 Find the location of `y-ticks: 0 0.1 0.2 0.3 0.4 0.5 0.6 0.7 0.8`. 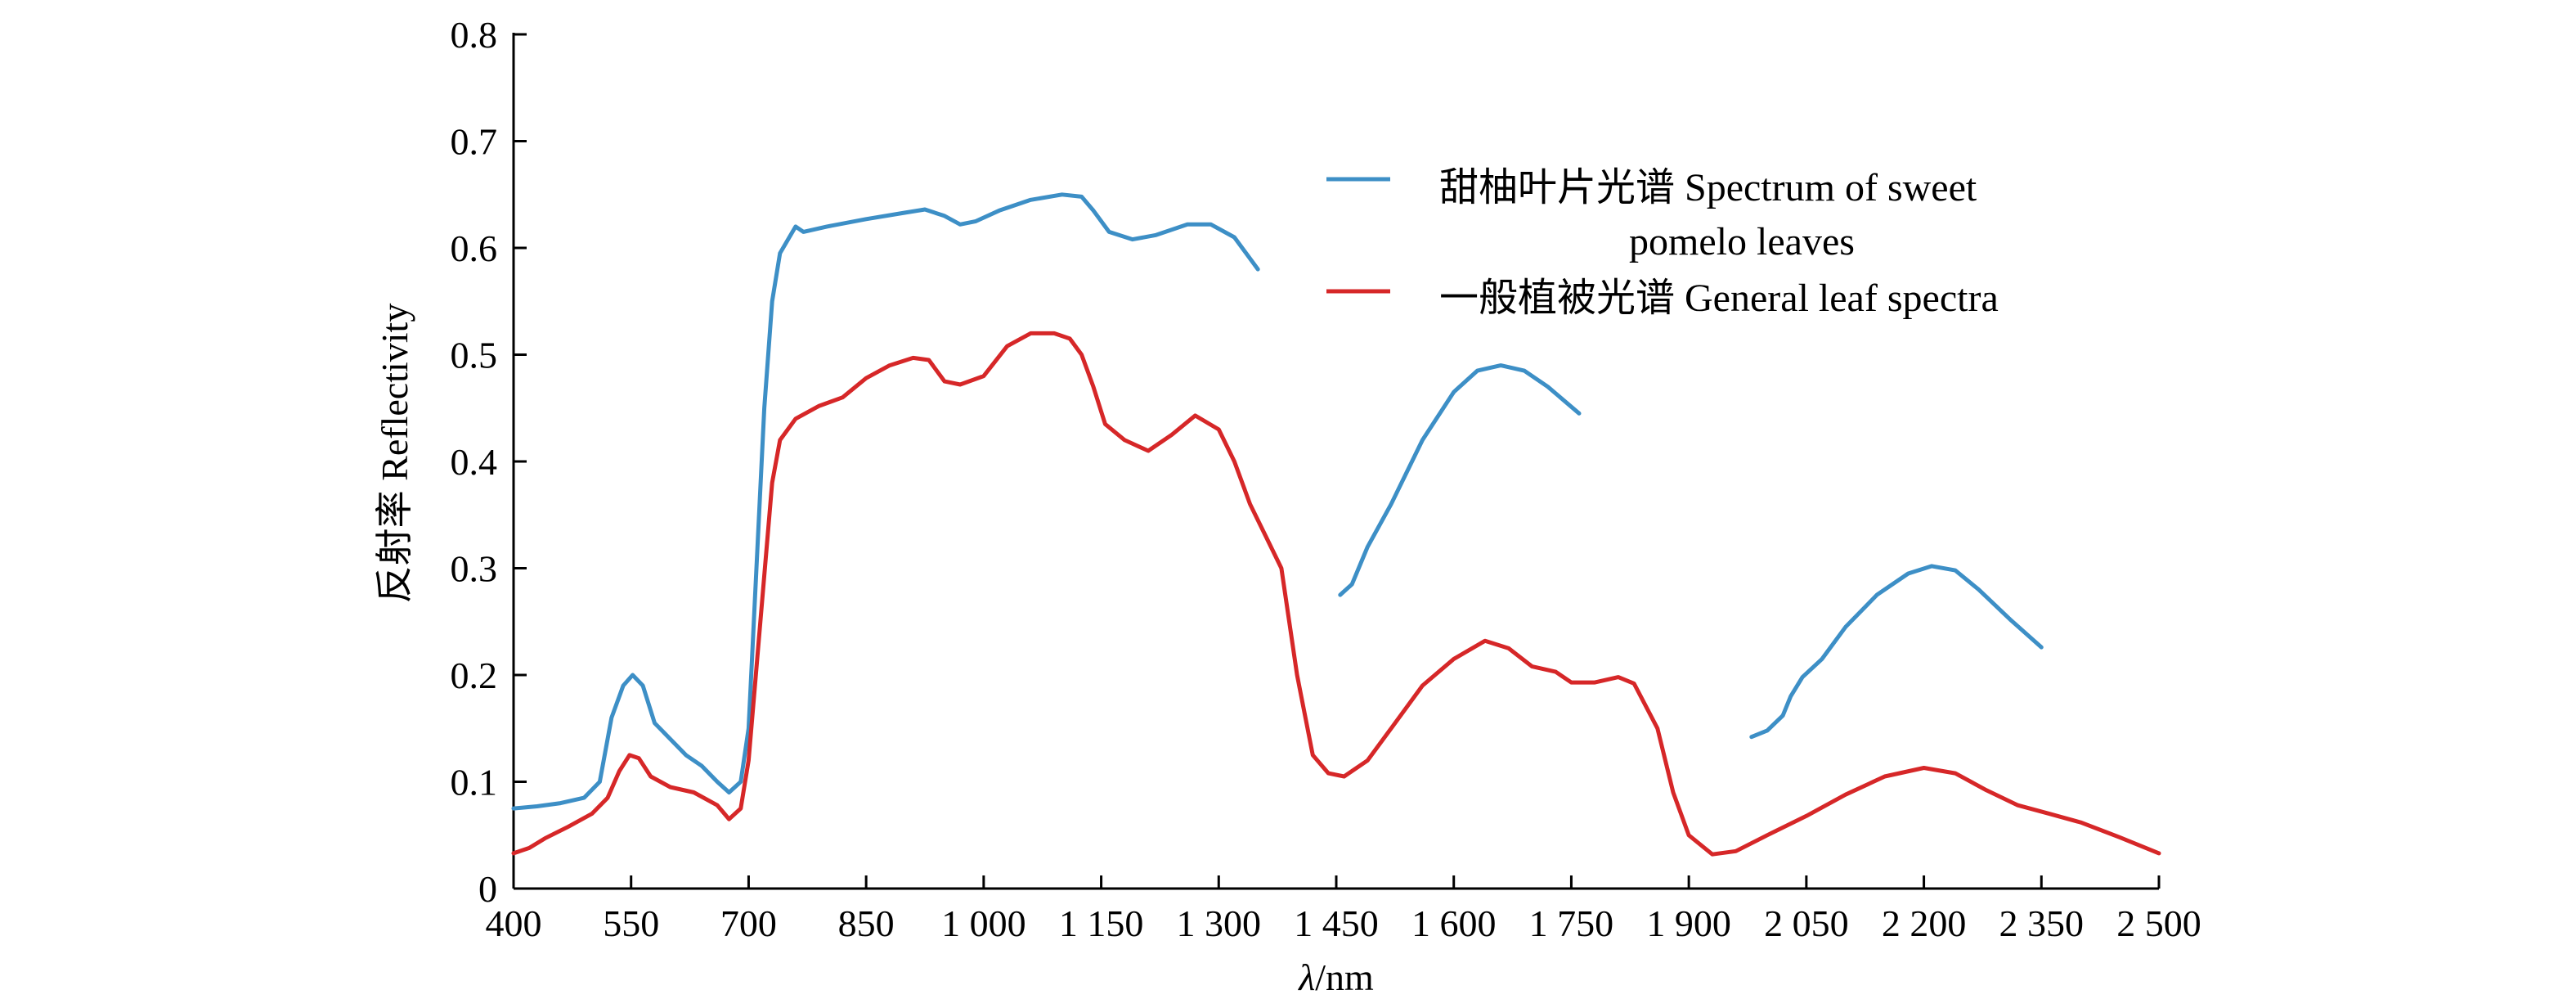

y-ticks: 0 0.1 0.2 0.3 0.4 0.5 0.6 0.7 0.8 is located at coordinates (489, 462).